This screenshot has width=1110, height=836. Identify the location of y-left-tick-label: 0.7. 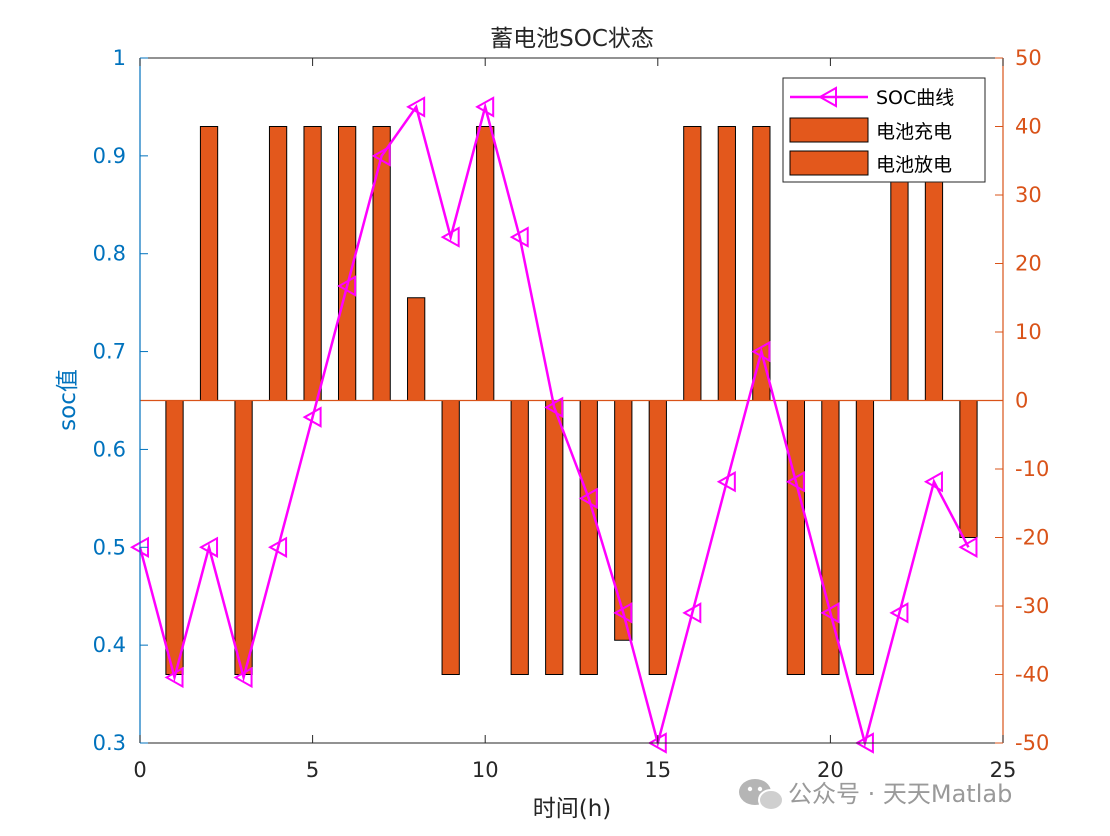
(109, 352).